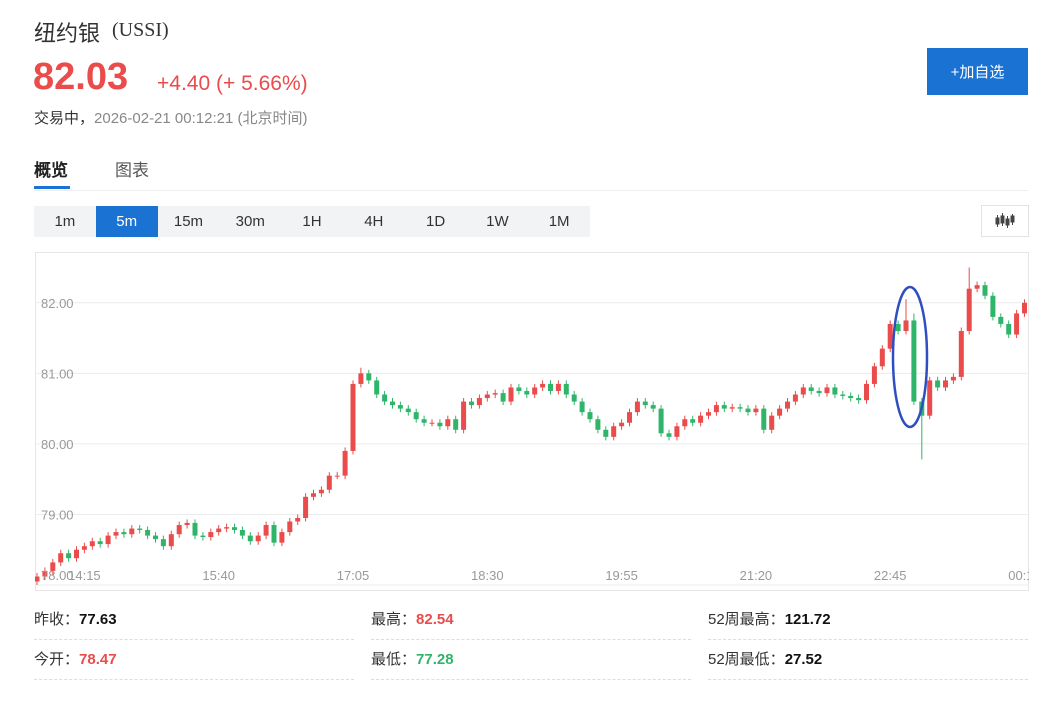  I want to click on y-tick-label: 79.00, so click(57, 514).